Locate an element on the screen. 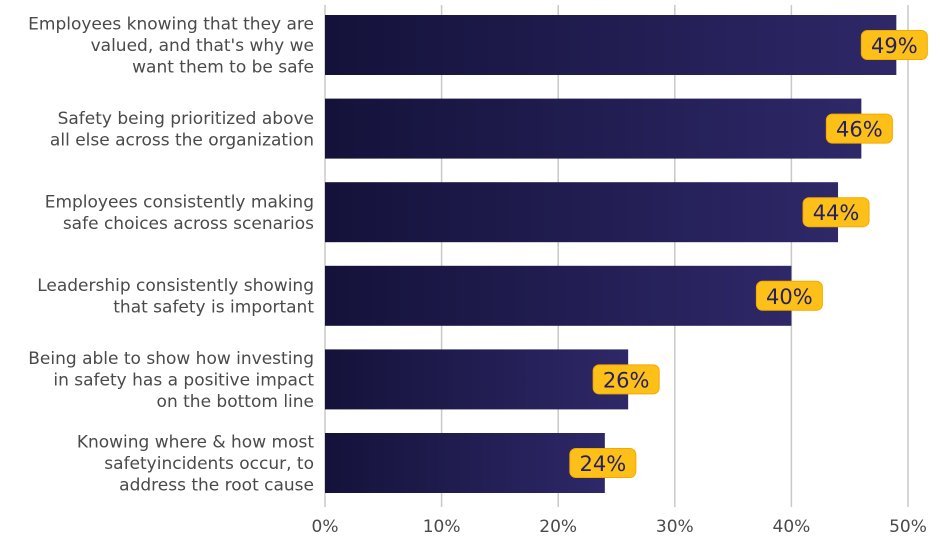 The height and width of the screenshot is (536, 941). x-axis-ticks: 0% 10% 20% 30% 40% 50% is located at coordinates (619, 526).